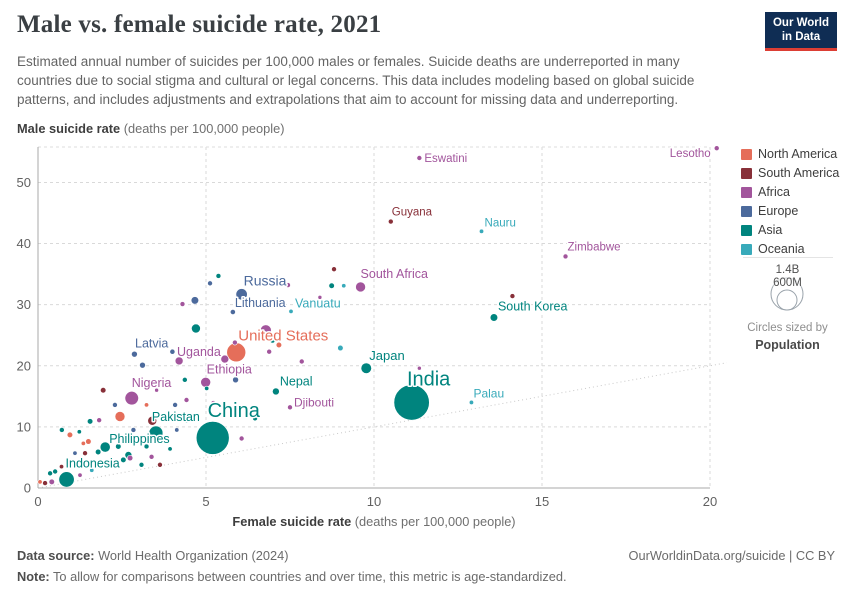 This screenshot has height=600, width=850. Describe the element at coordinates (291, 311) in the screenshot. I see `data-point-vanuatu` at that location.